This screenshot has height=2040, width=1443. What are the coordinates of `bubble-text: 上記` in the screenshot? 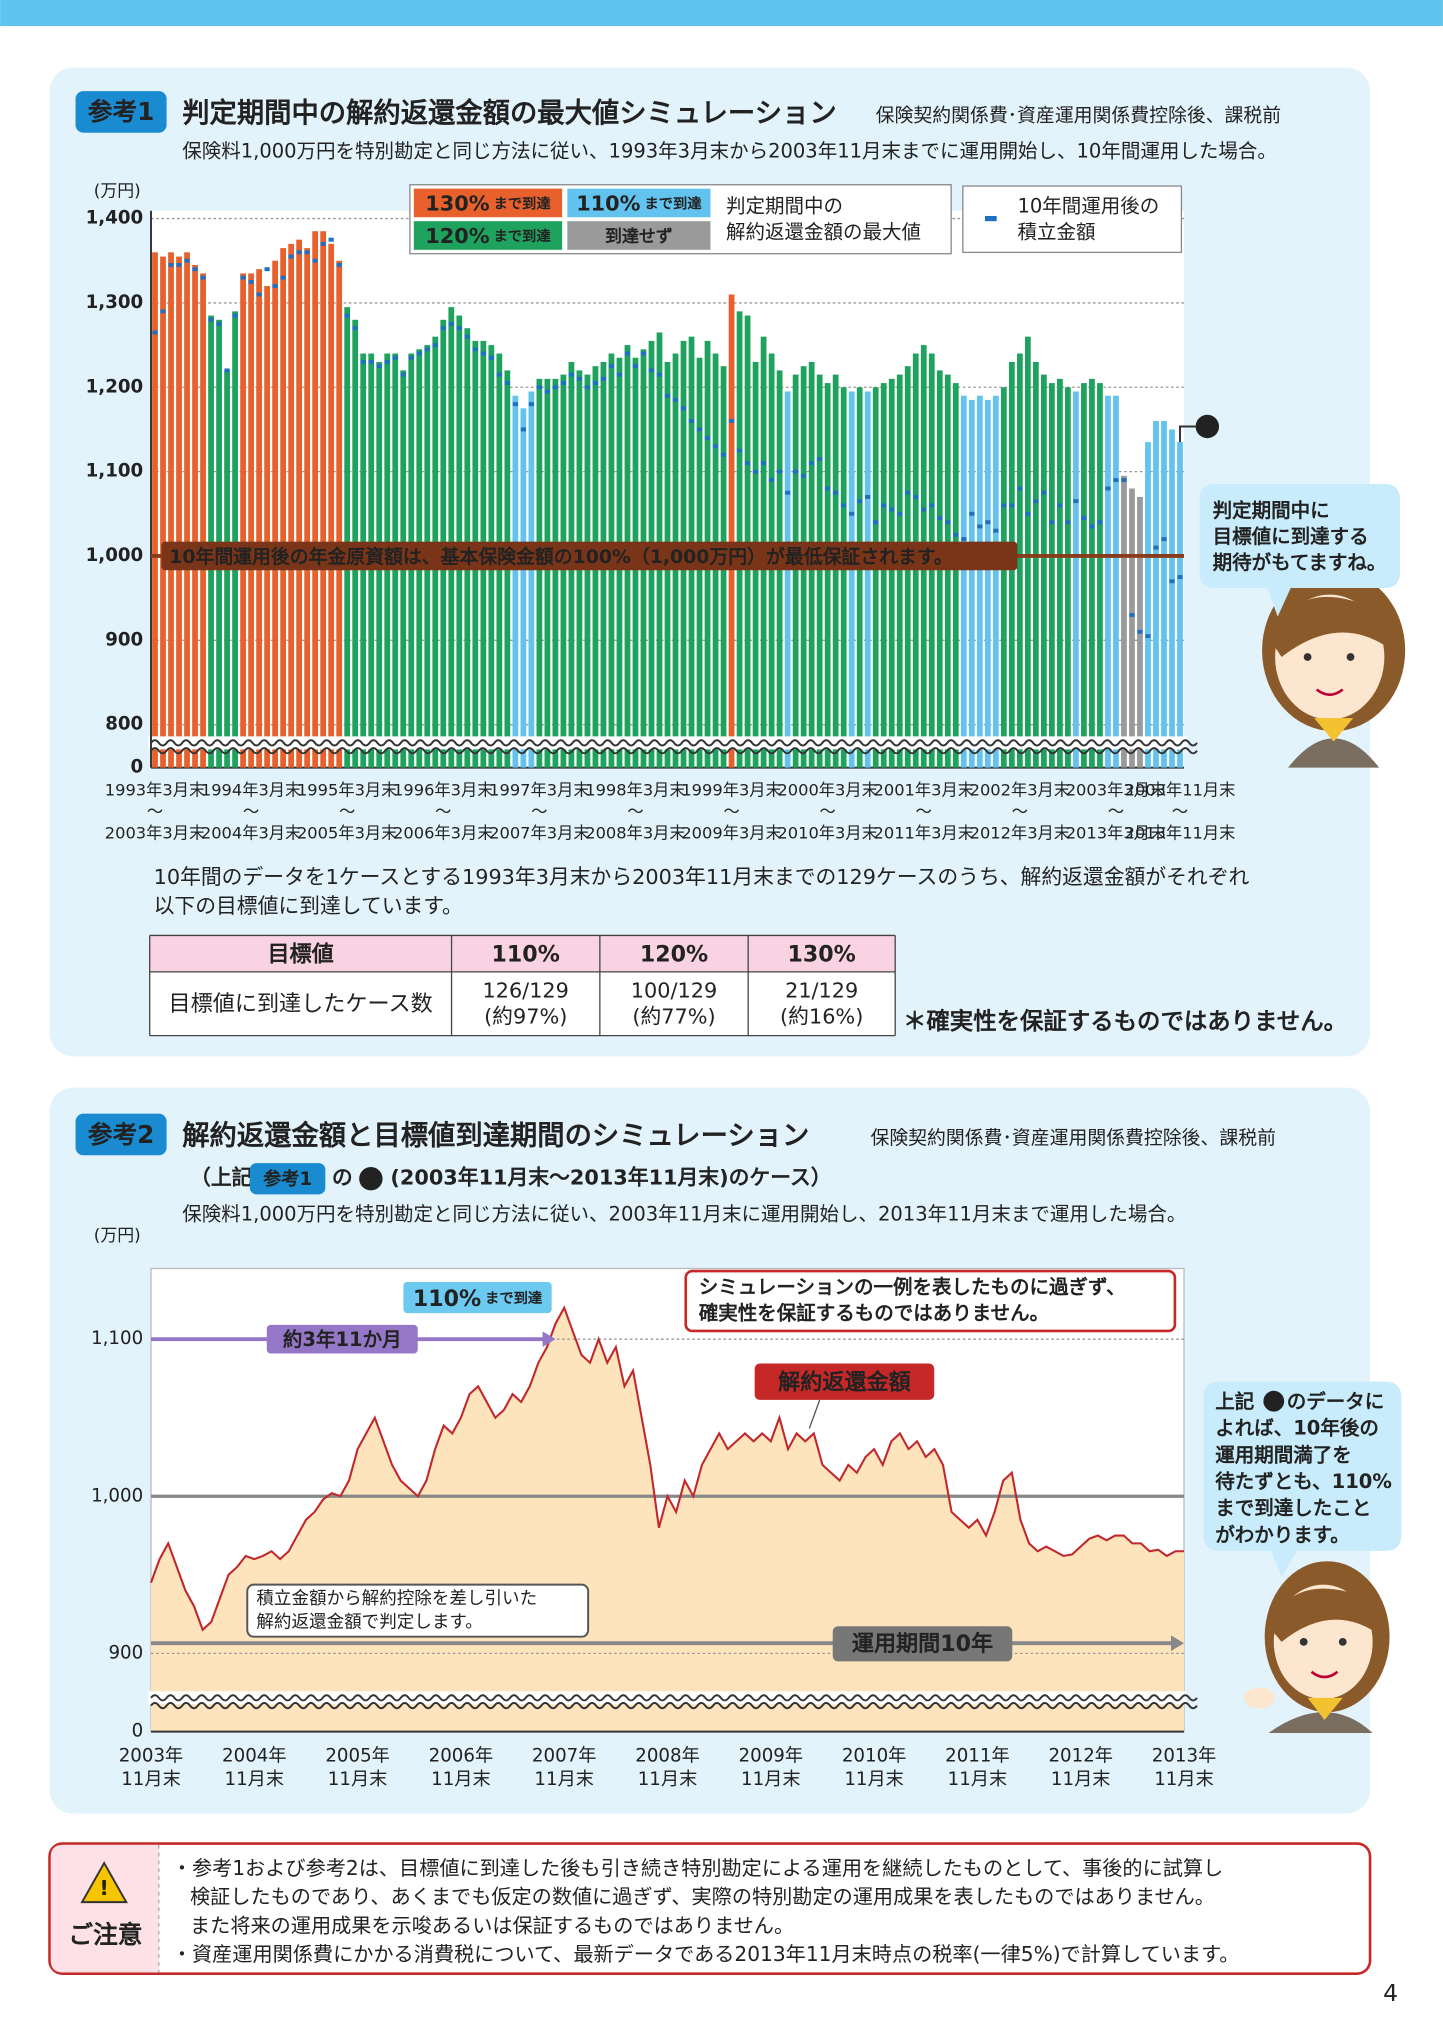 It's located at (1234, 1401).